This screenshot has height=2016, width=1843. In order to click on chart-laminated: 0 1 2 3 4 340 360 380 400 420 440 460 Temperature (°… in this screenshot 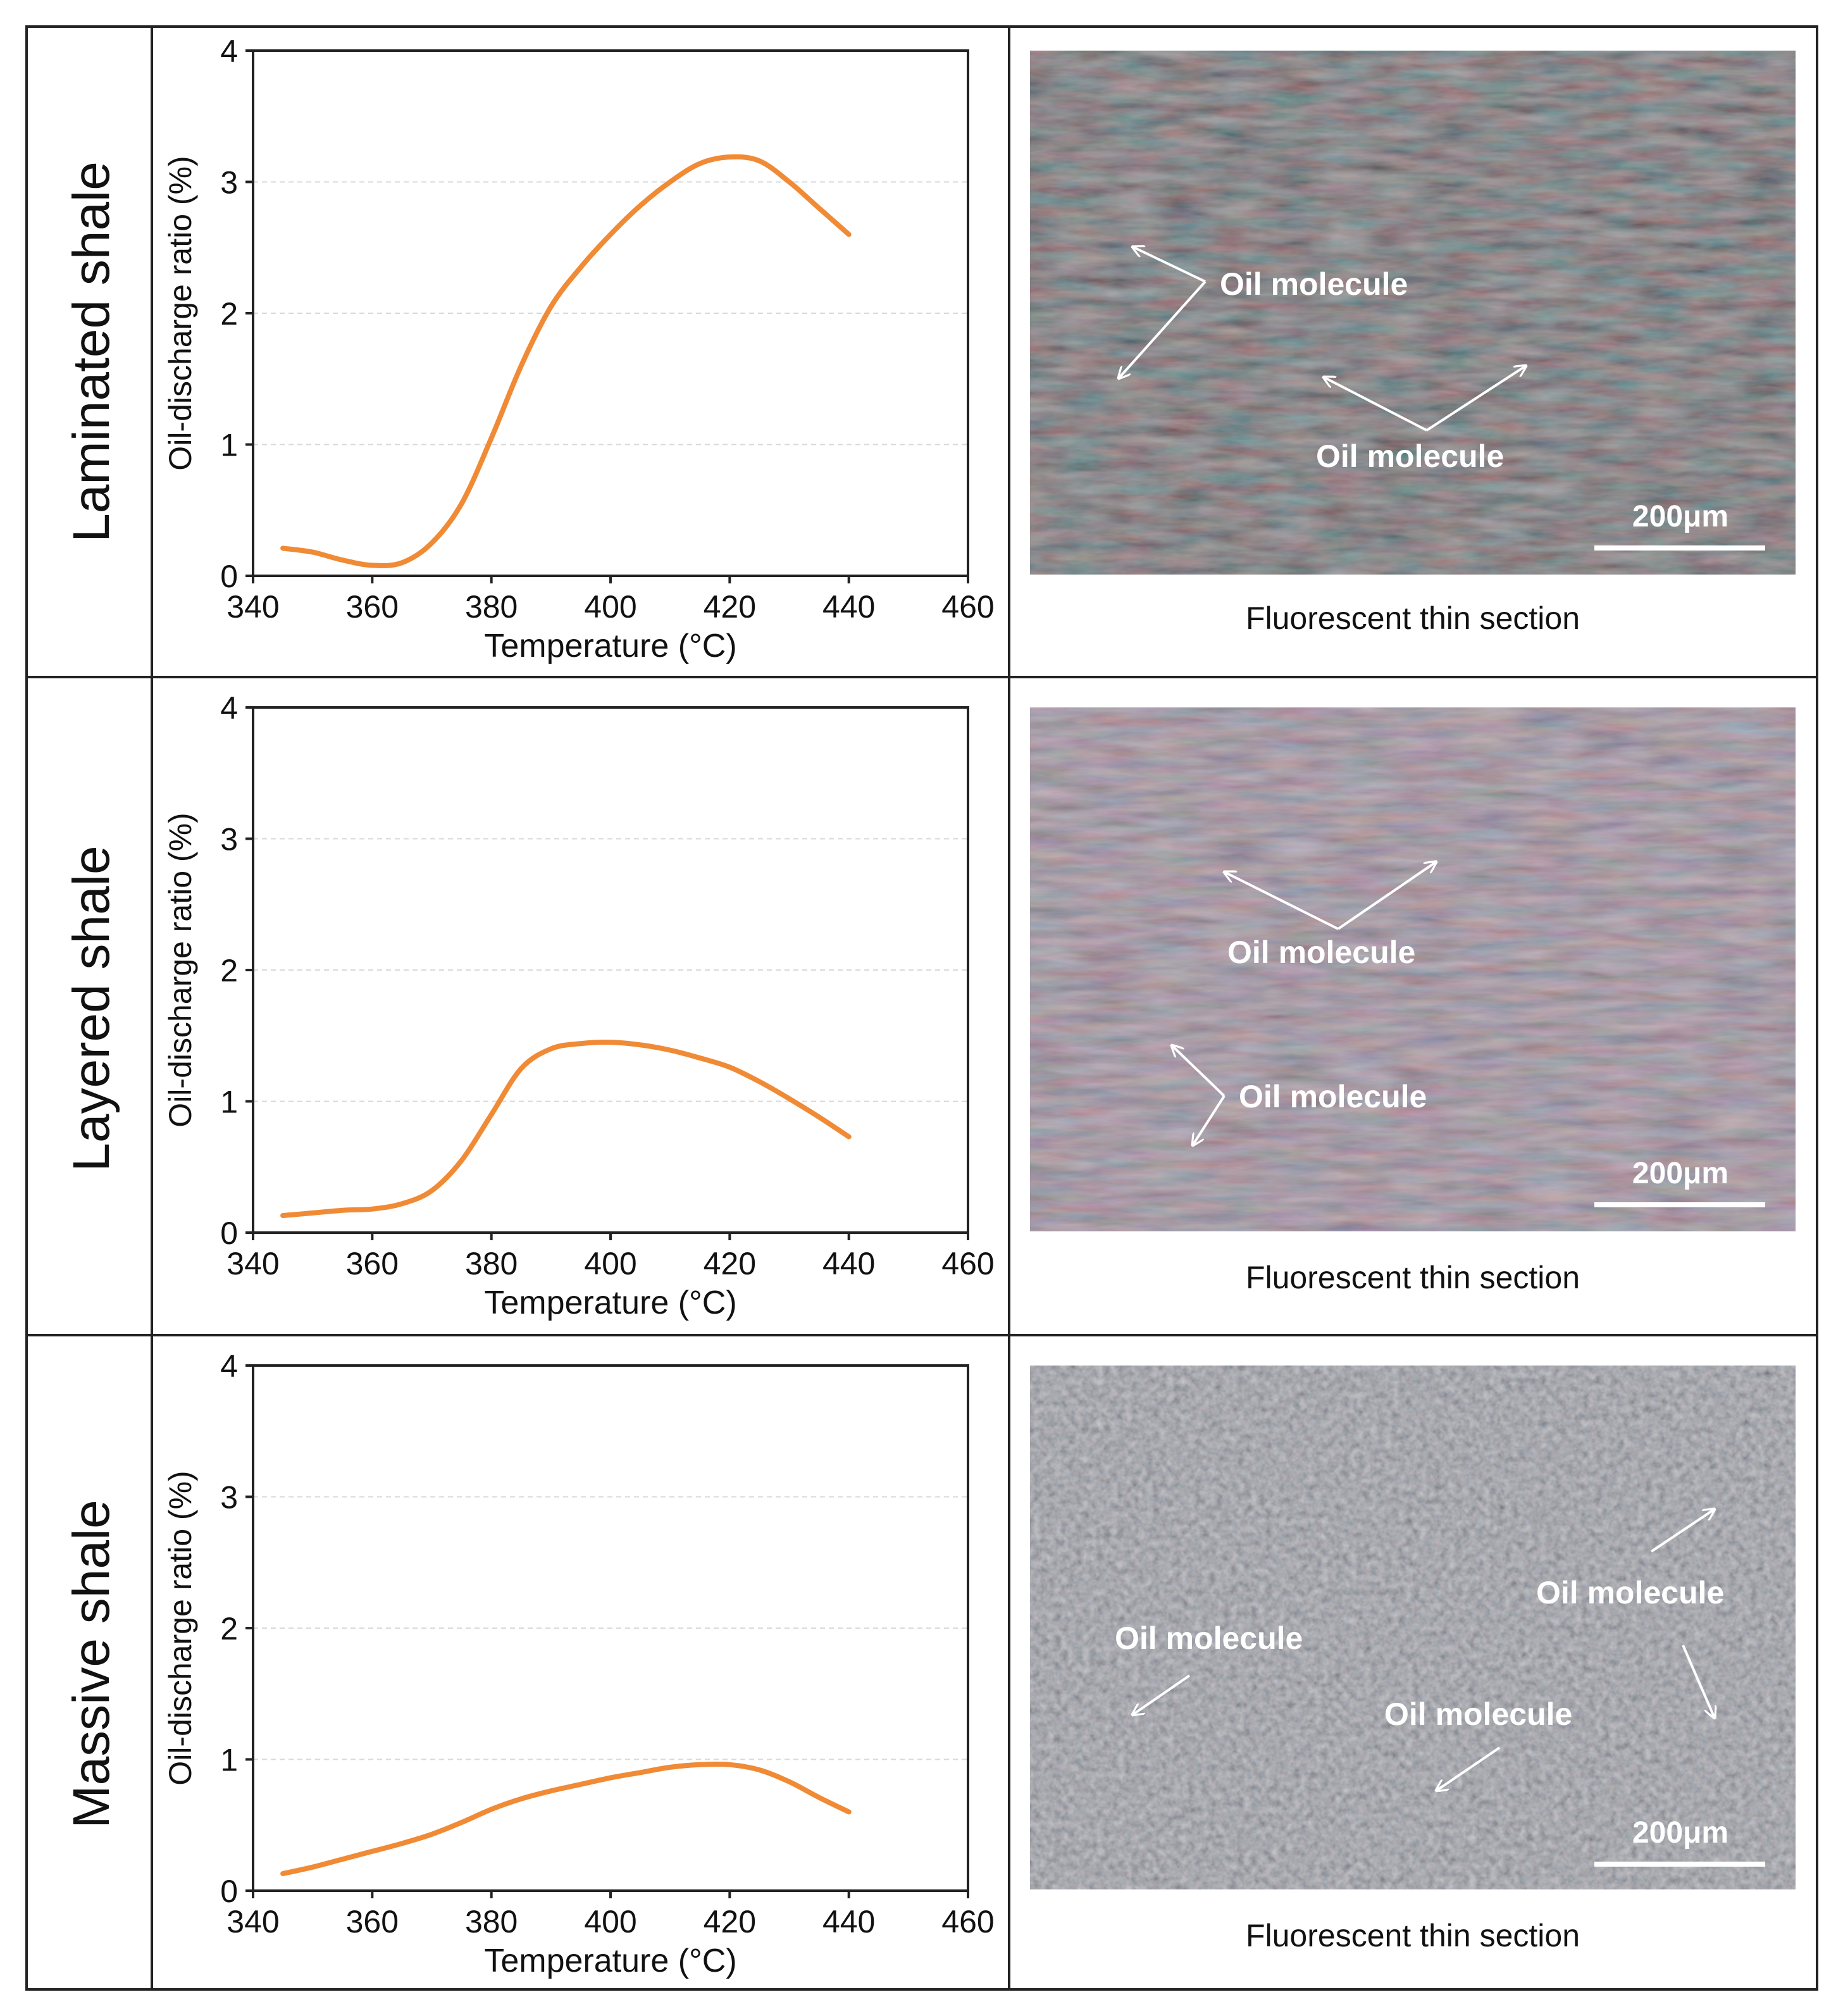, I will do `click(579, 349)`.